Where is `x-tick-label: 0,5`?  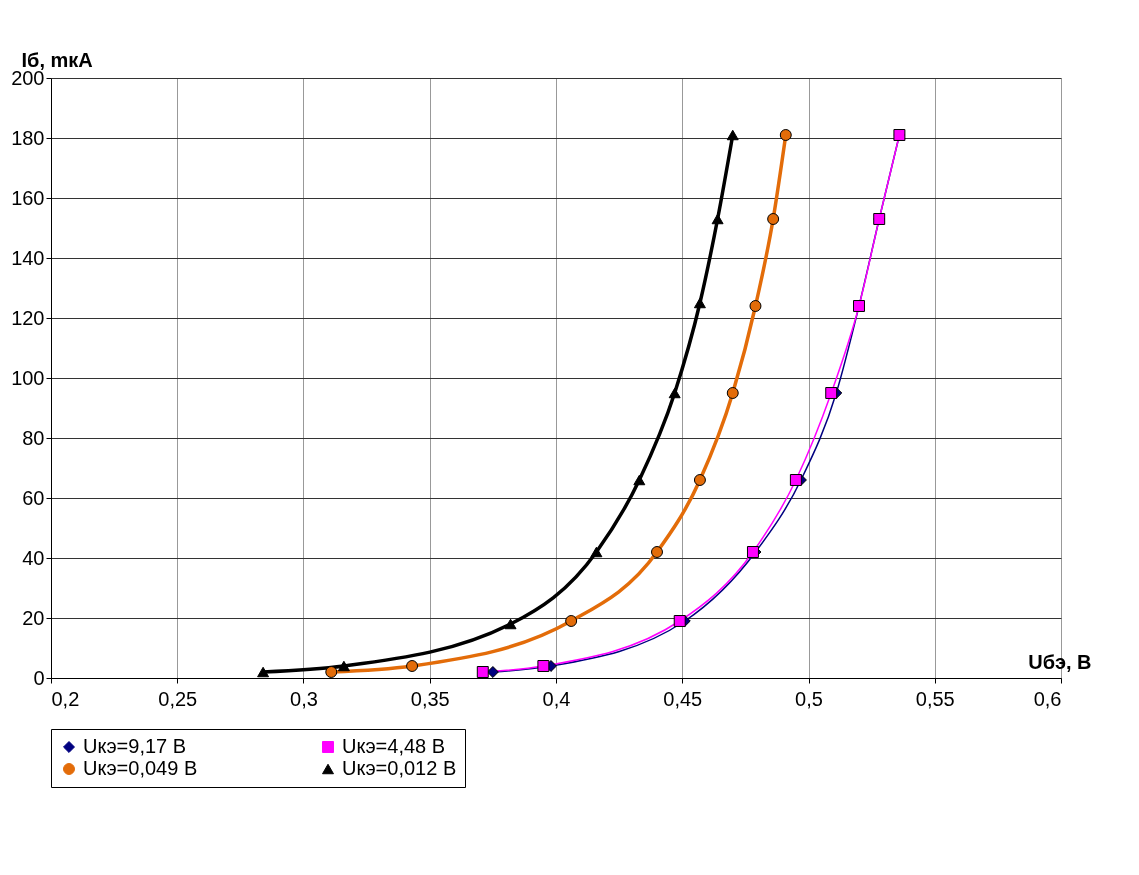
x-tick-label: 0,5 is located at coordinates (809, 698).